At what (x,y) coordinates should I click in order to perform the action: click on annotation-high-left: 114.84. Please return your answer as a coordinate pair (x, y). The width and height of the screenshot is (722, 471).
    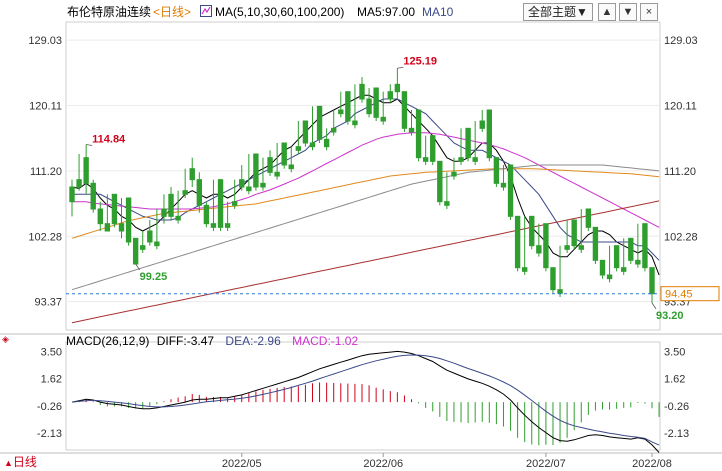
    Looking at the image, I should click on (109, 139).